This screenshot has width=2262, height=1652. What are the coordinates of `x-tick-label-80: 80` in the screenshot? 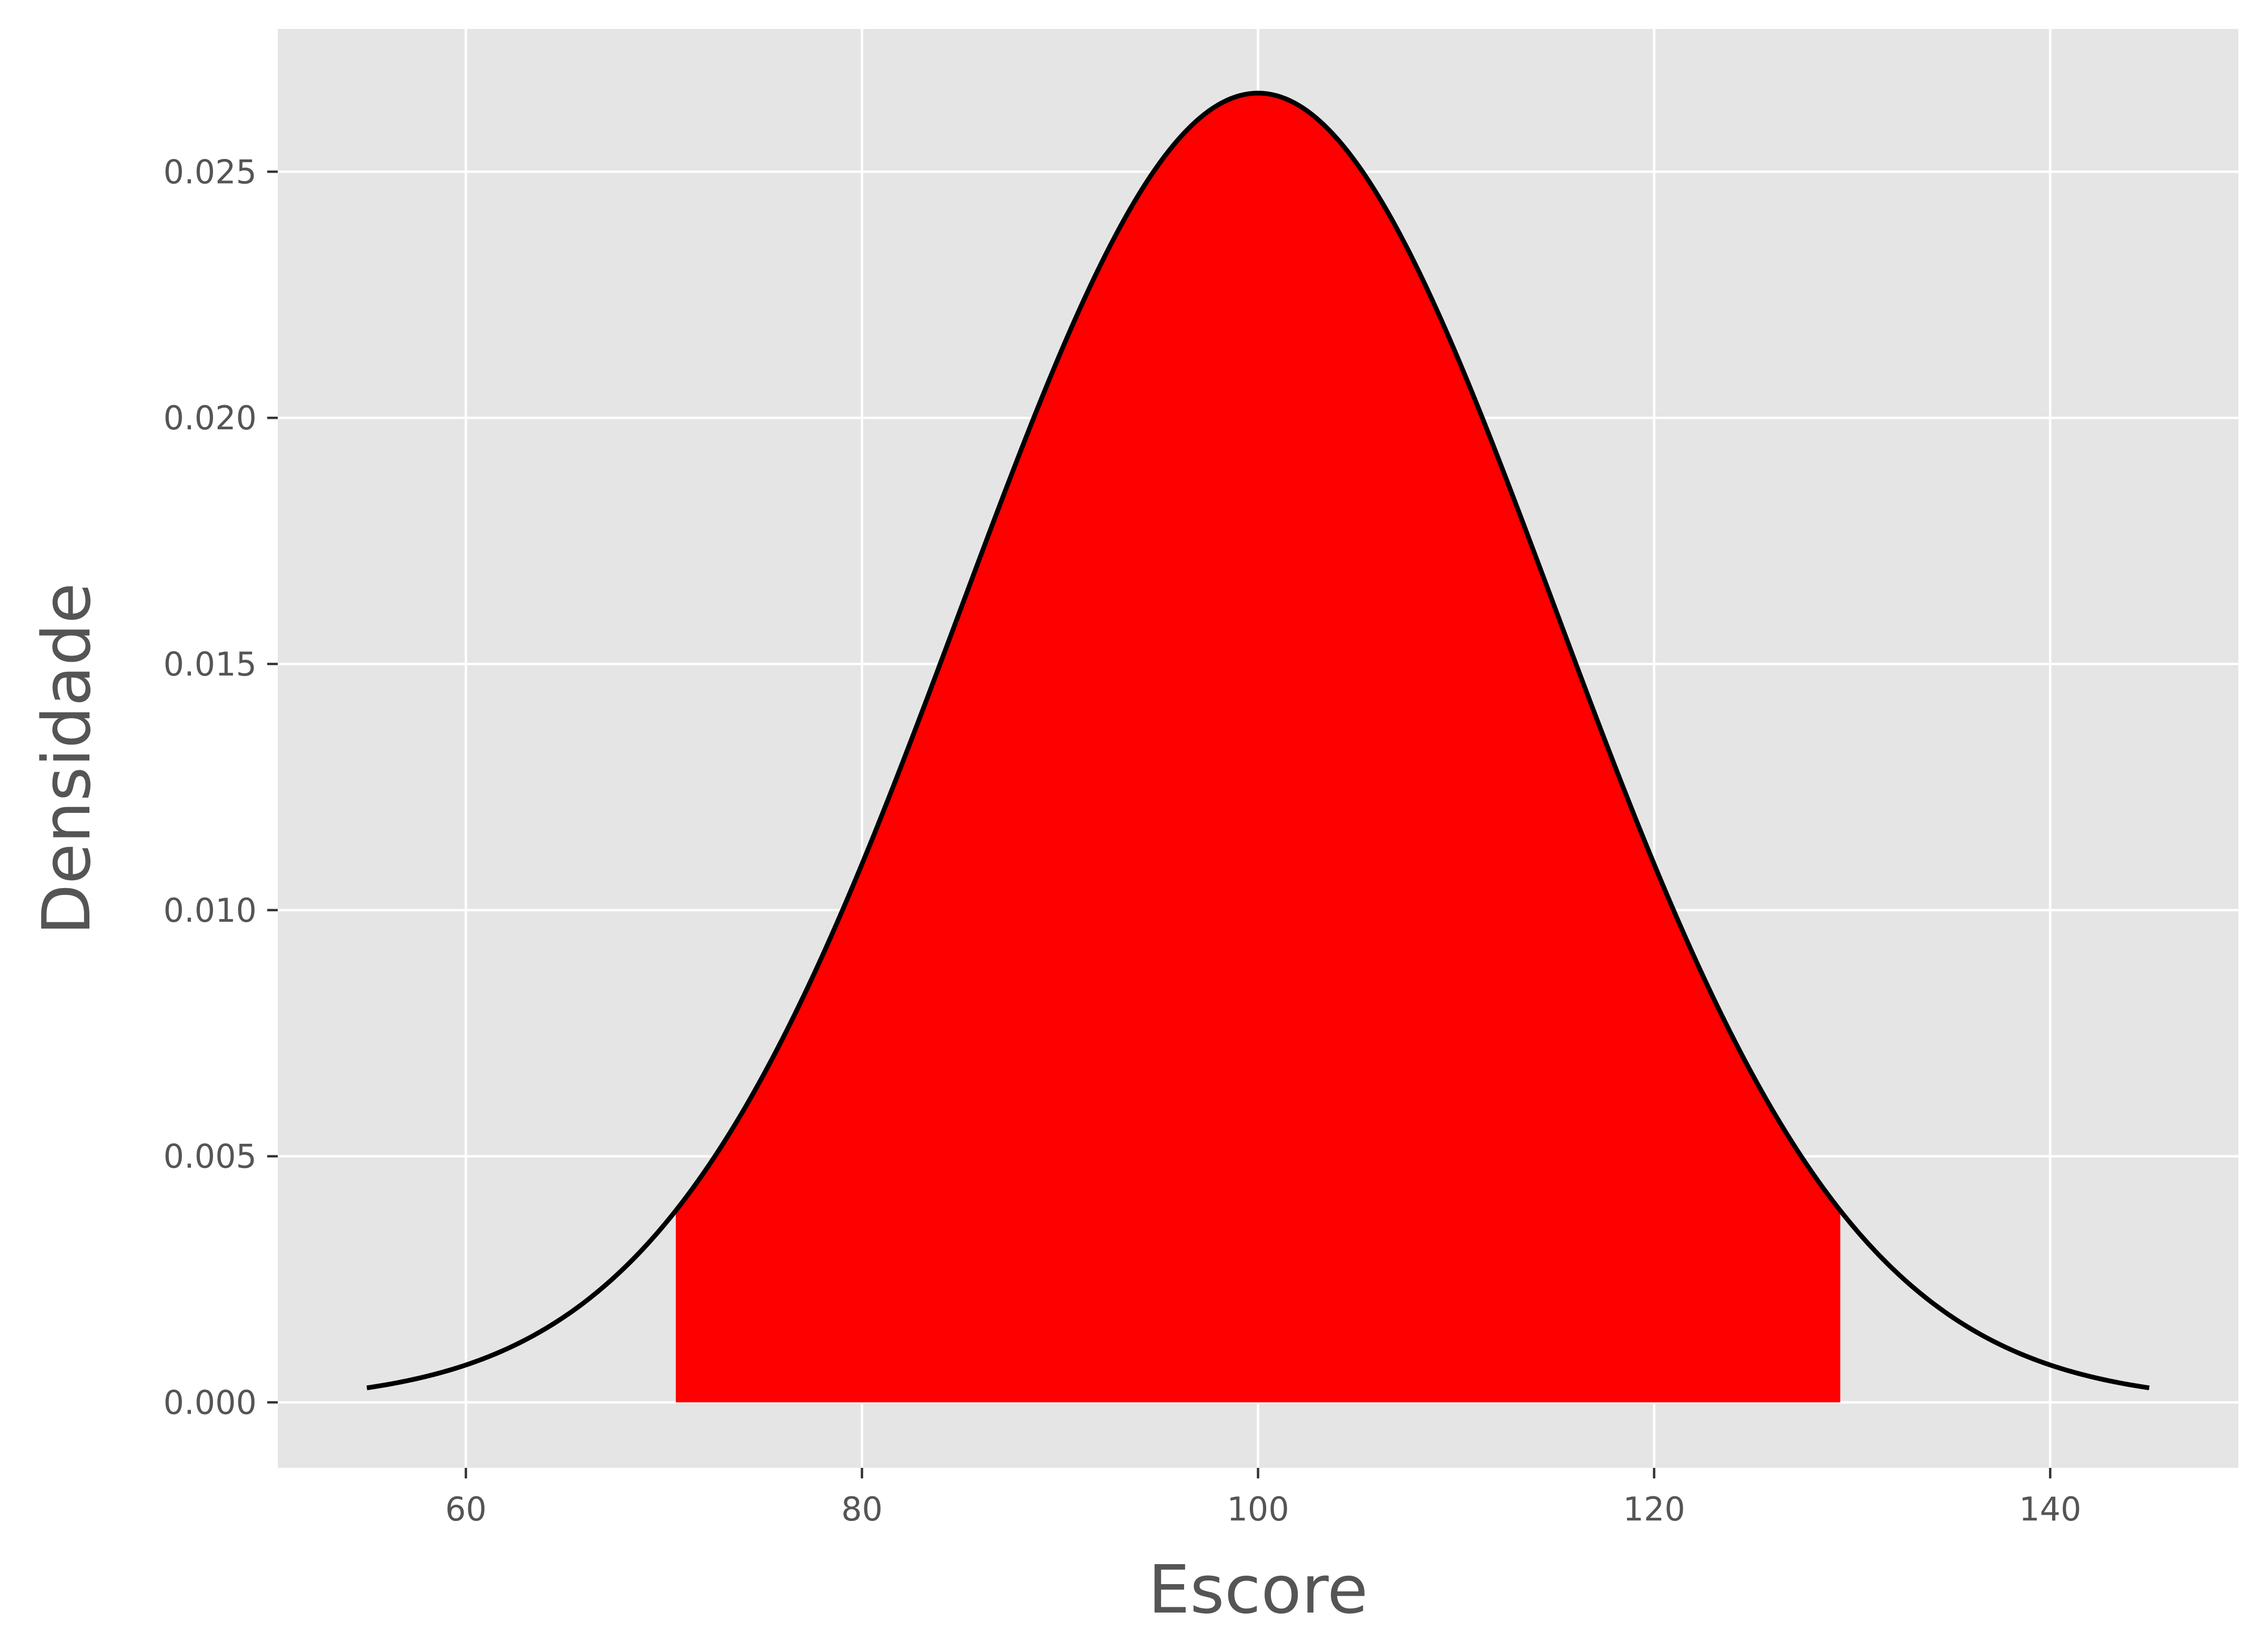 It's located at (862, 1509).